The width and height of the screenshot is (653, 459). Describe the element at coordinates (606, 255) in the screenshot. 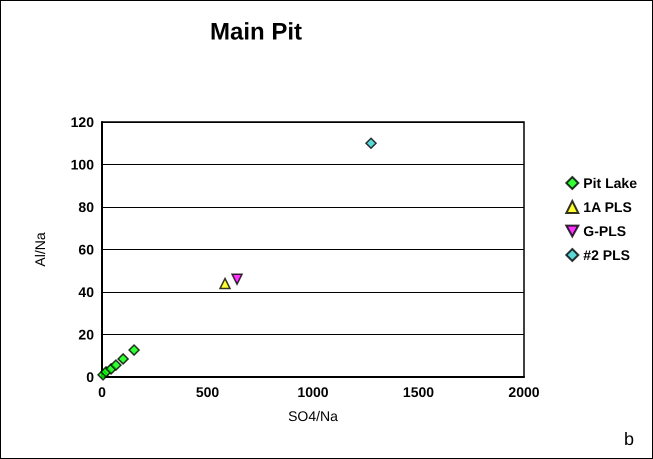

I see `legend-label: #2 PLS` at that location.